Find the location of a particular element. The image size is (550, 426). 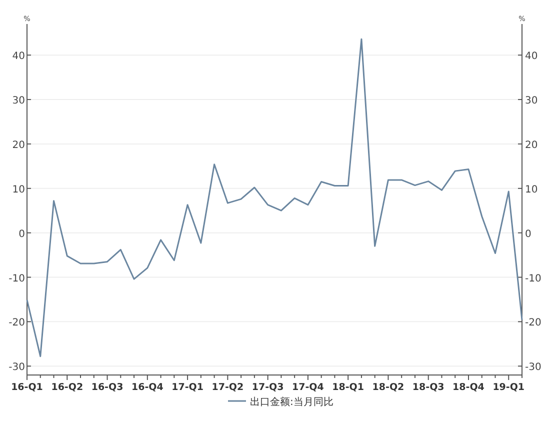

x-tick-label: 16-Q2 is located at coordinates (67, 387).